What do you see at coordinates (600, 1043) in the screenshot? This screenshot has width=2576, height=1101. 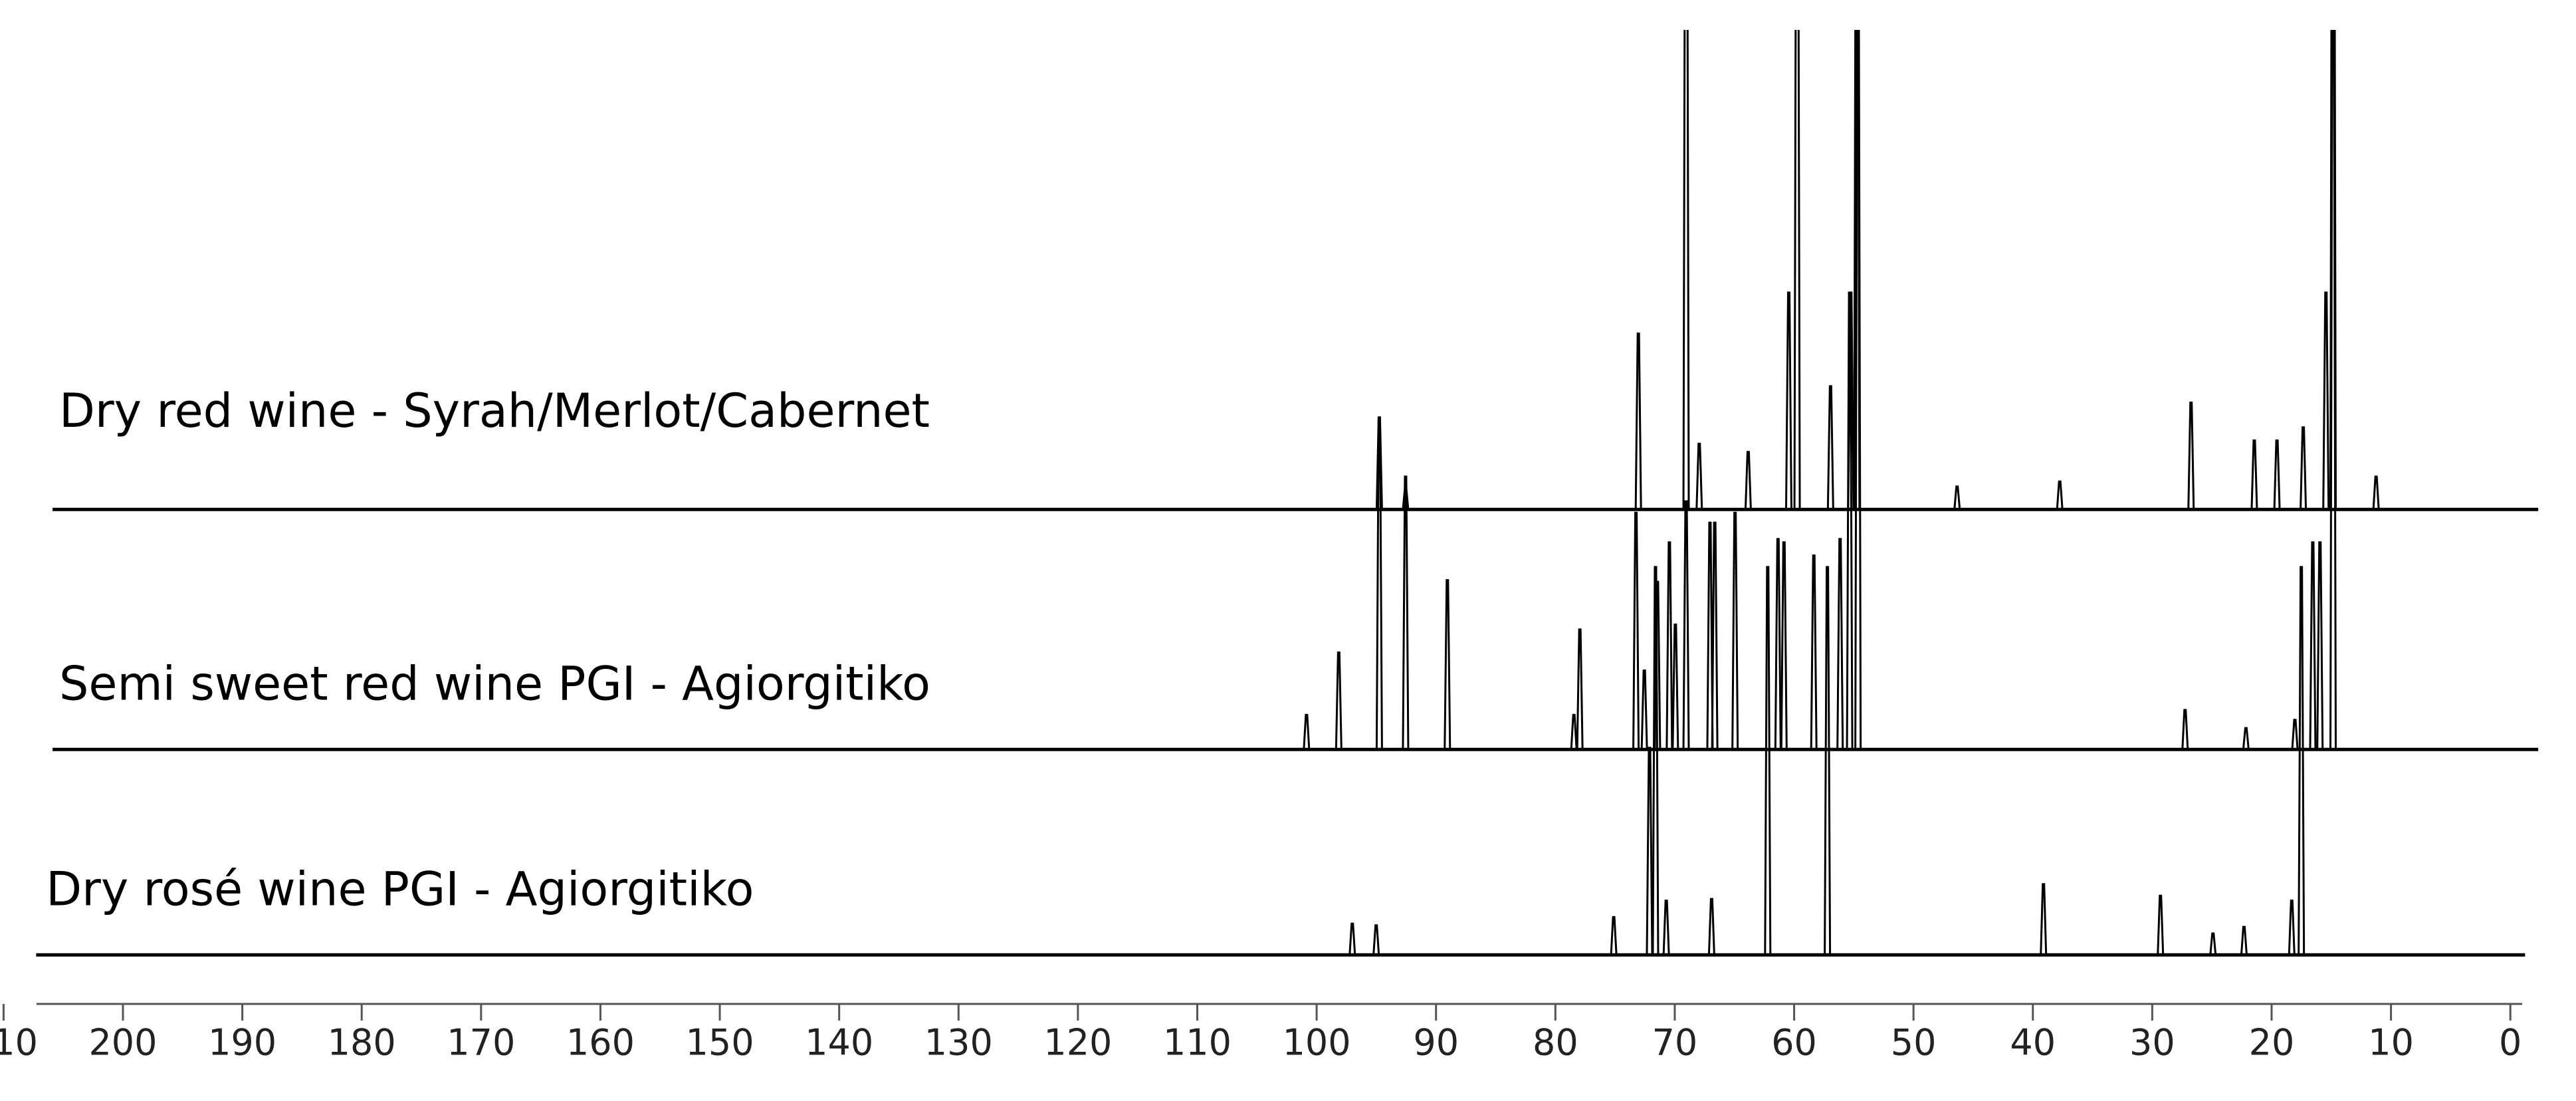 I see `x-tick-label: 160` at bounding box center [600, 1043].